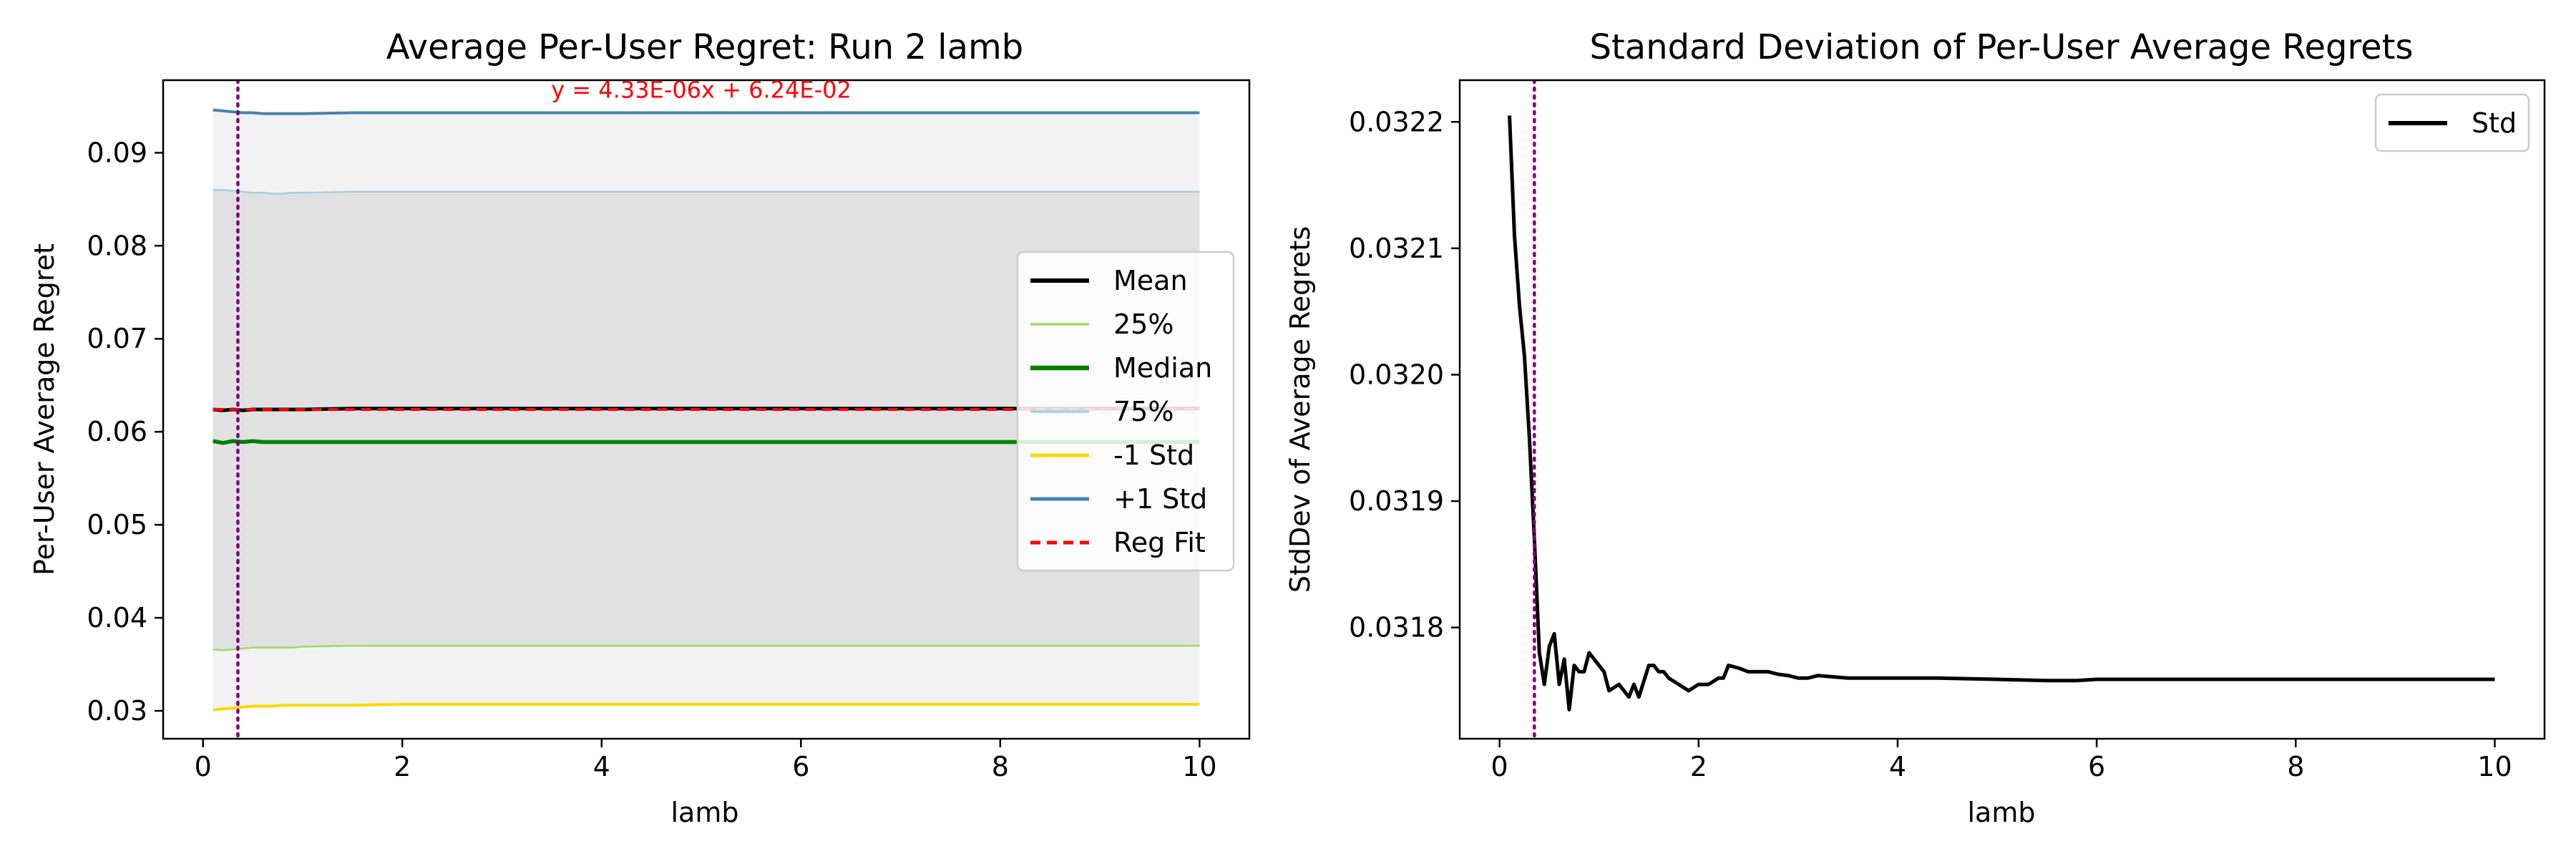 The height and width of the screenshot is (859, 2576). I want to click on left-legend-box, so click(1125, 411).